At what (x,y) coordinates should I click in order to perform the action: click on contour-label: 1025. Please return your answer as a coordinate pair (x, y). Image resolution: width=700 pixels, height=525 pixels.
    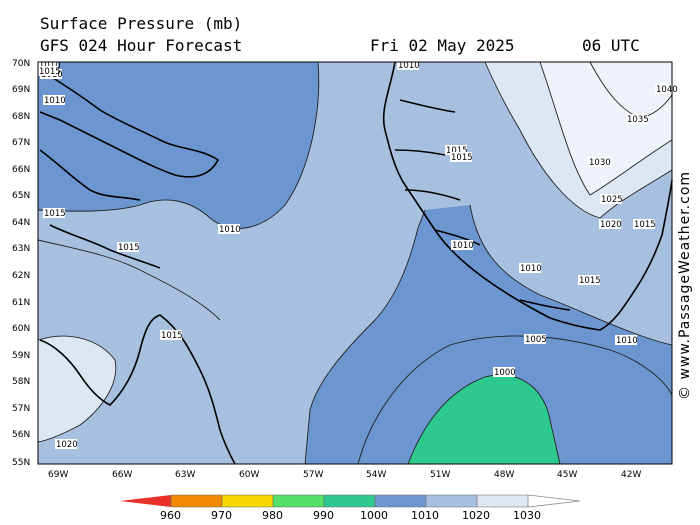
    Looking at the image, I should click on (611, 199).